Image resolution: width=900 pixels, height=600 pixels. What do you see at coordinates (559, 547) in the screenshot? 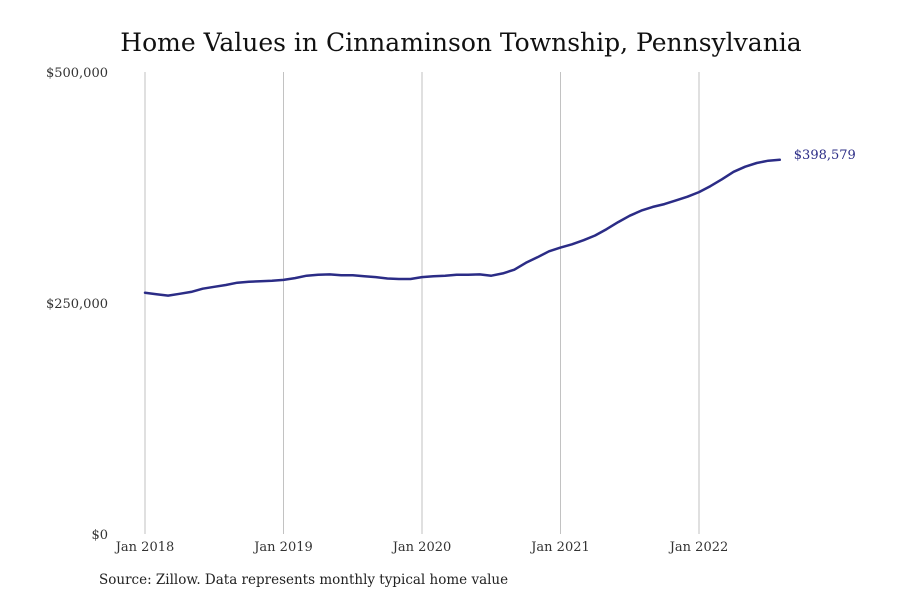
I see `x-tick-label: Jan 2021` at bounding box center [559, 547].